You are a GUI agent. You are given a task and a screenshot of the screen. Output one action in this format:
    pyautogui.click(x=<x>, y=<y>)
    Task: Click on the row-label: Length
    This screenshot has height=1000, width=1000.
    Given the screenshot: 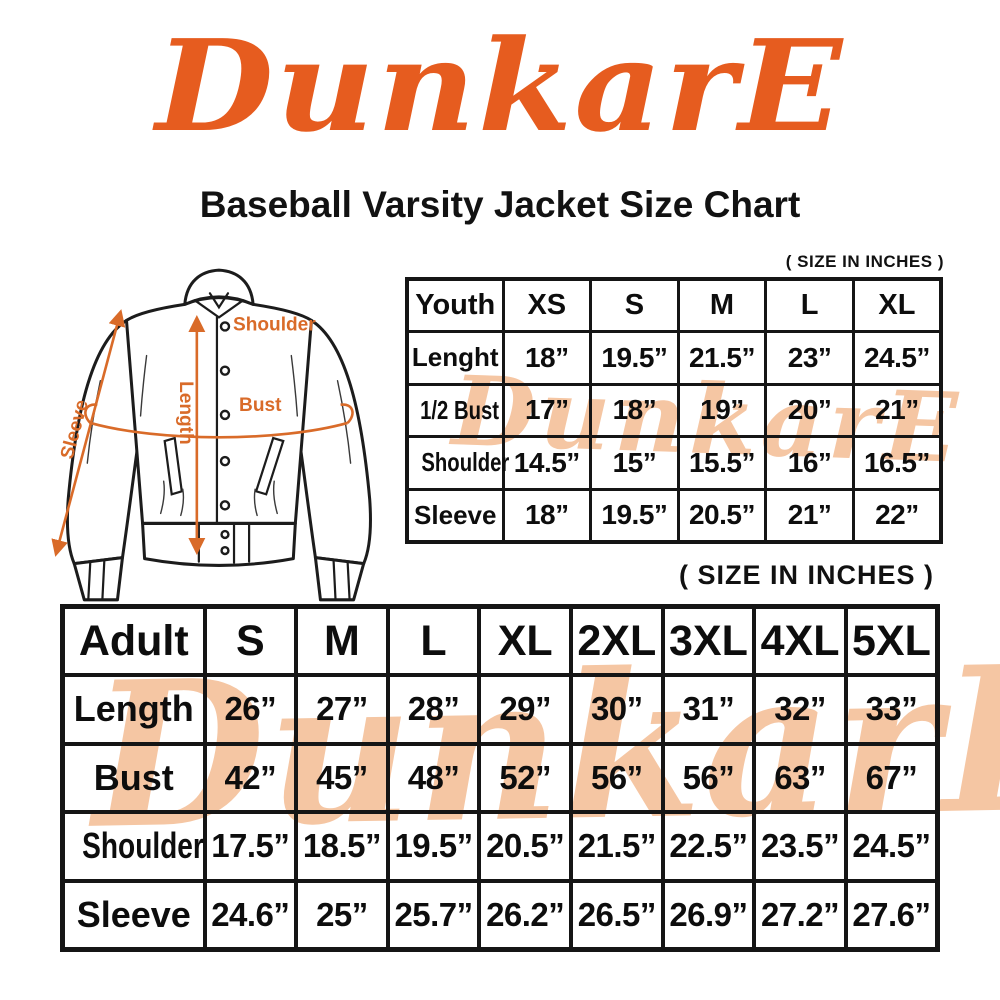 What is the action you would take?
    pyautogui.click(x=133, y=709)
    